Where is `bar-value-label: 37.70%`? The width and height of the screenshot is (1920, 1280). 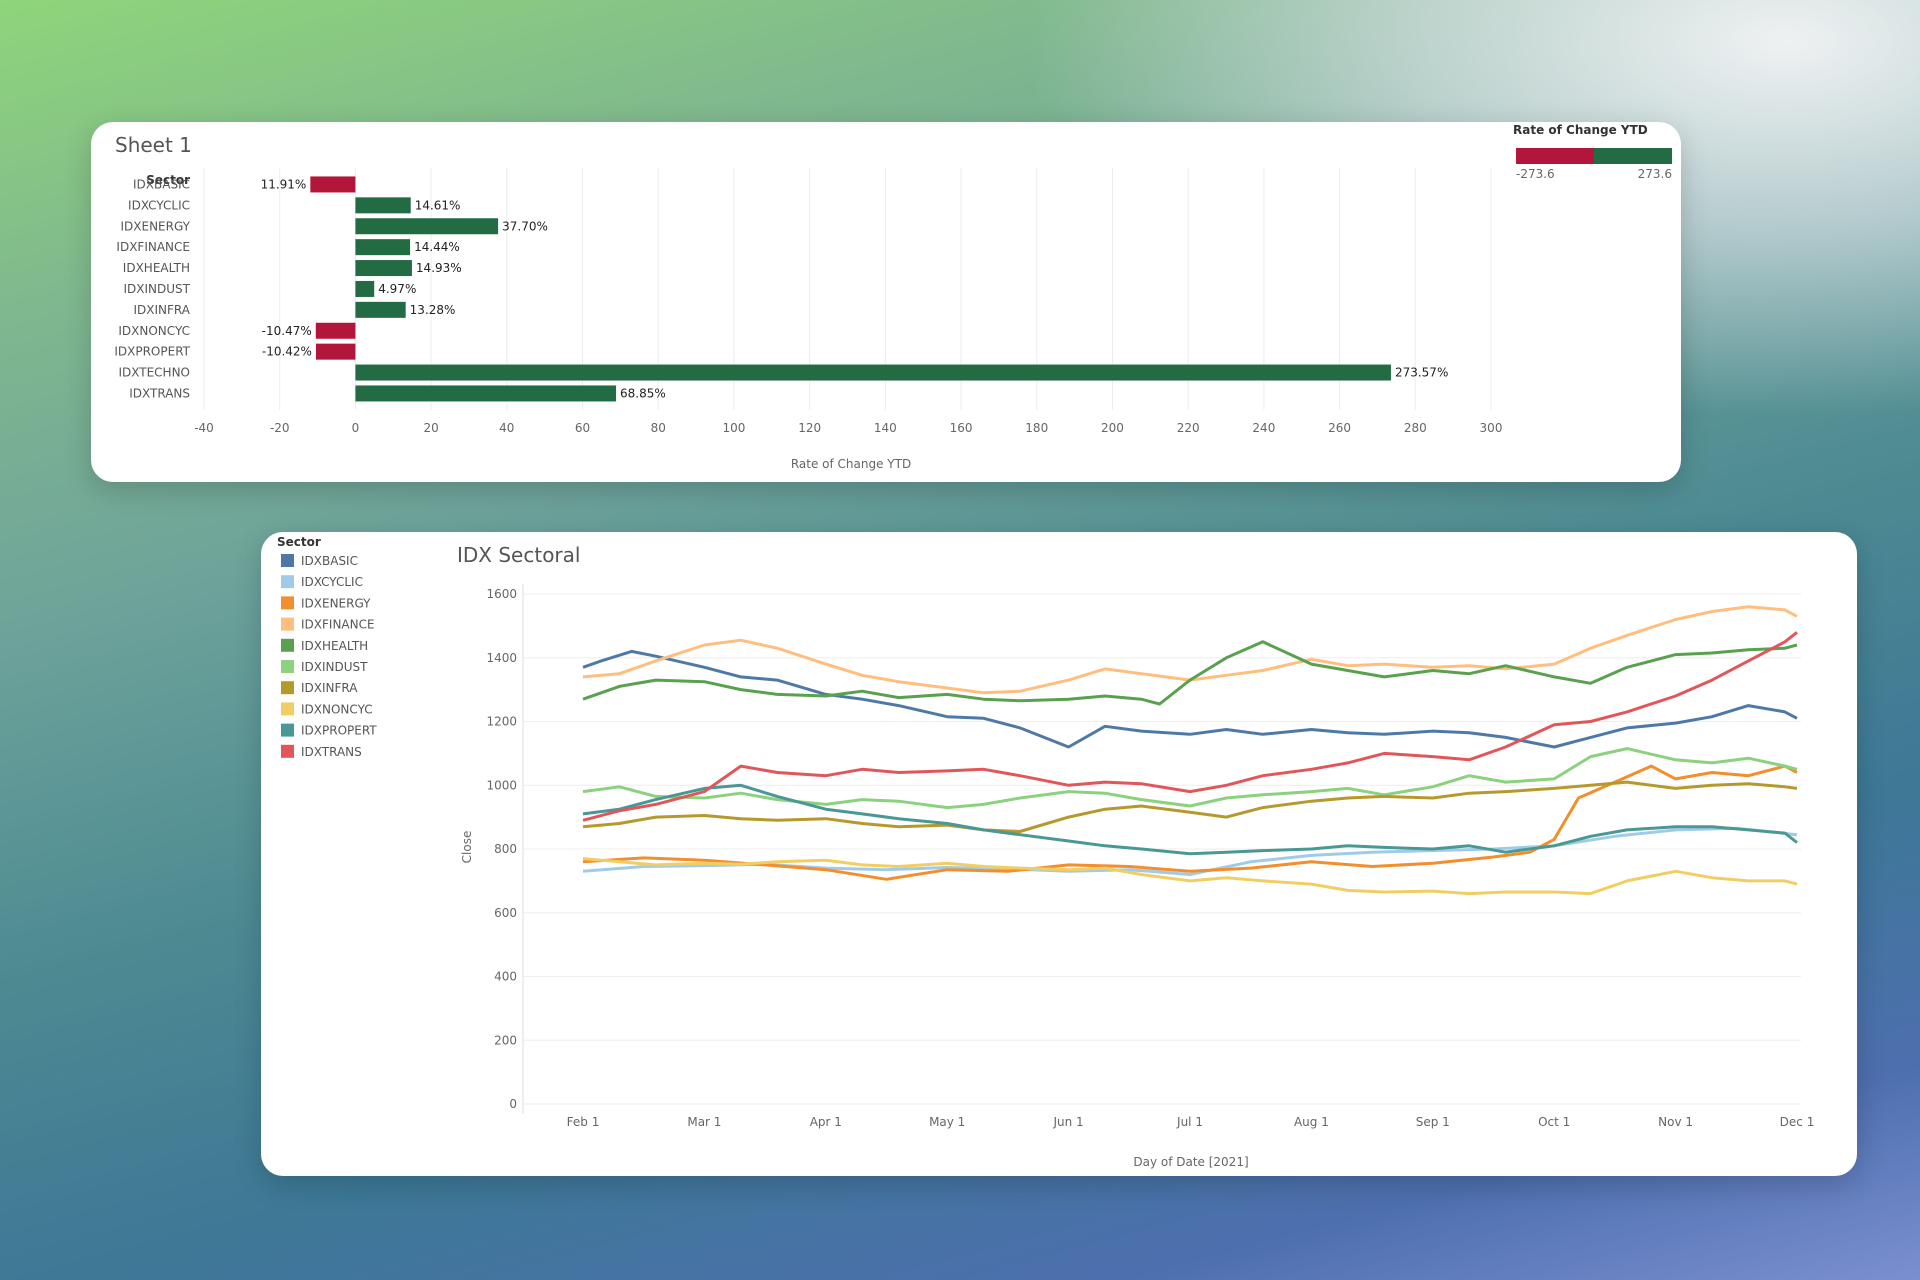 bar-value-label: 37.70% is located at coordinates (525, 226).